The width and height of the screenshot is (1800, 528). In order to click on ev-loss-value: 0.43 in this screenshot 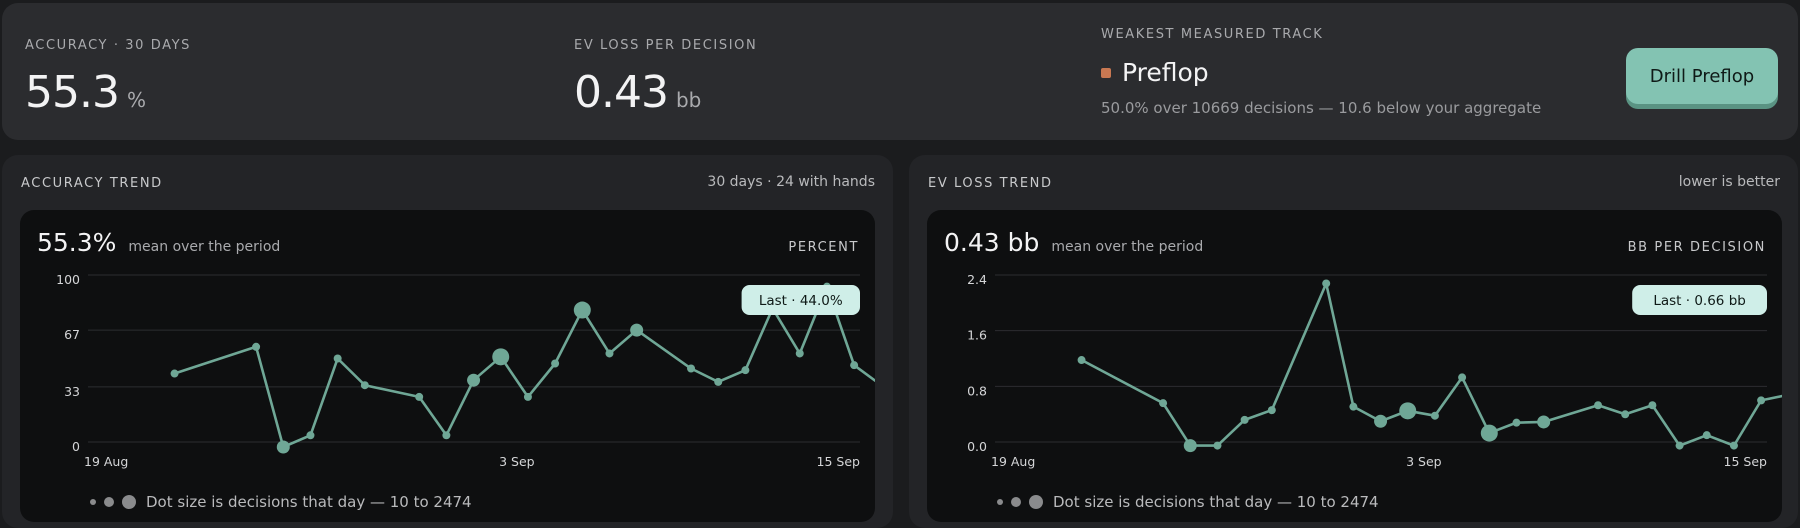, I will do `click(621, 92)`.